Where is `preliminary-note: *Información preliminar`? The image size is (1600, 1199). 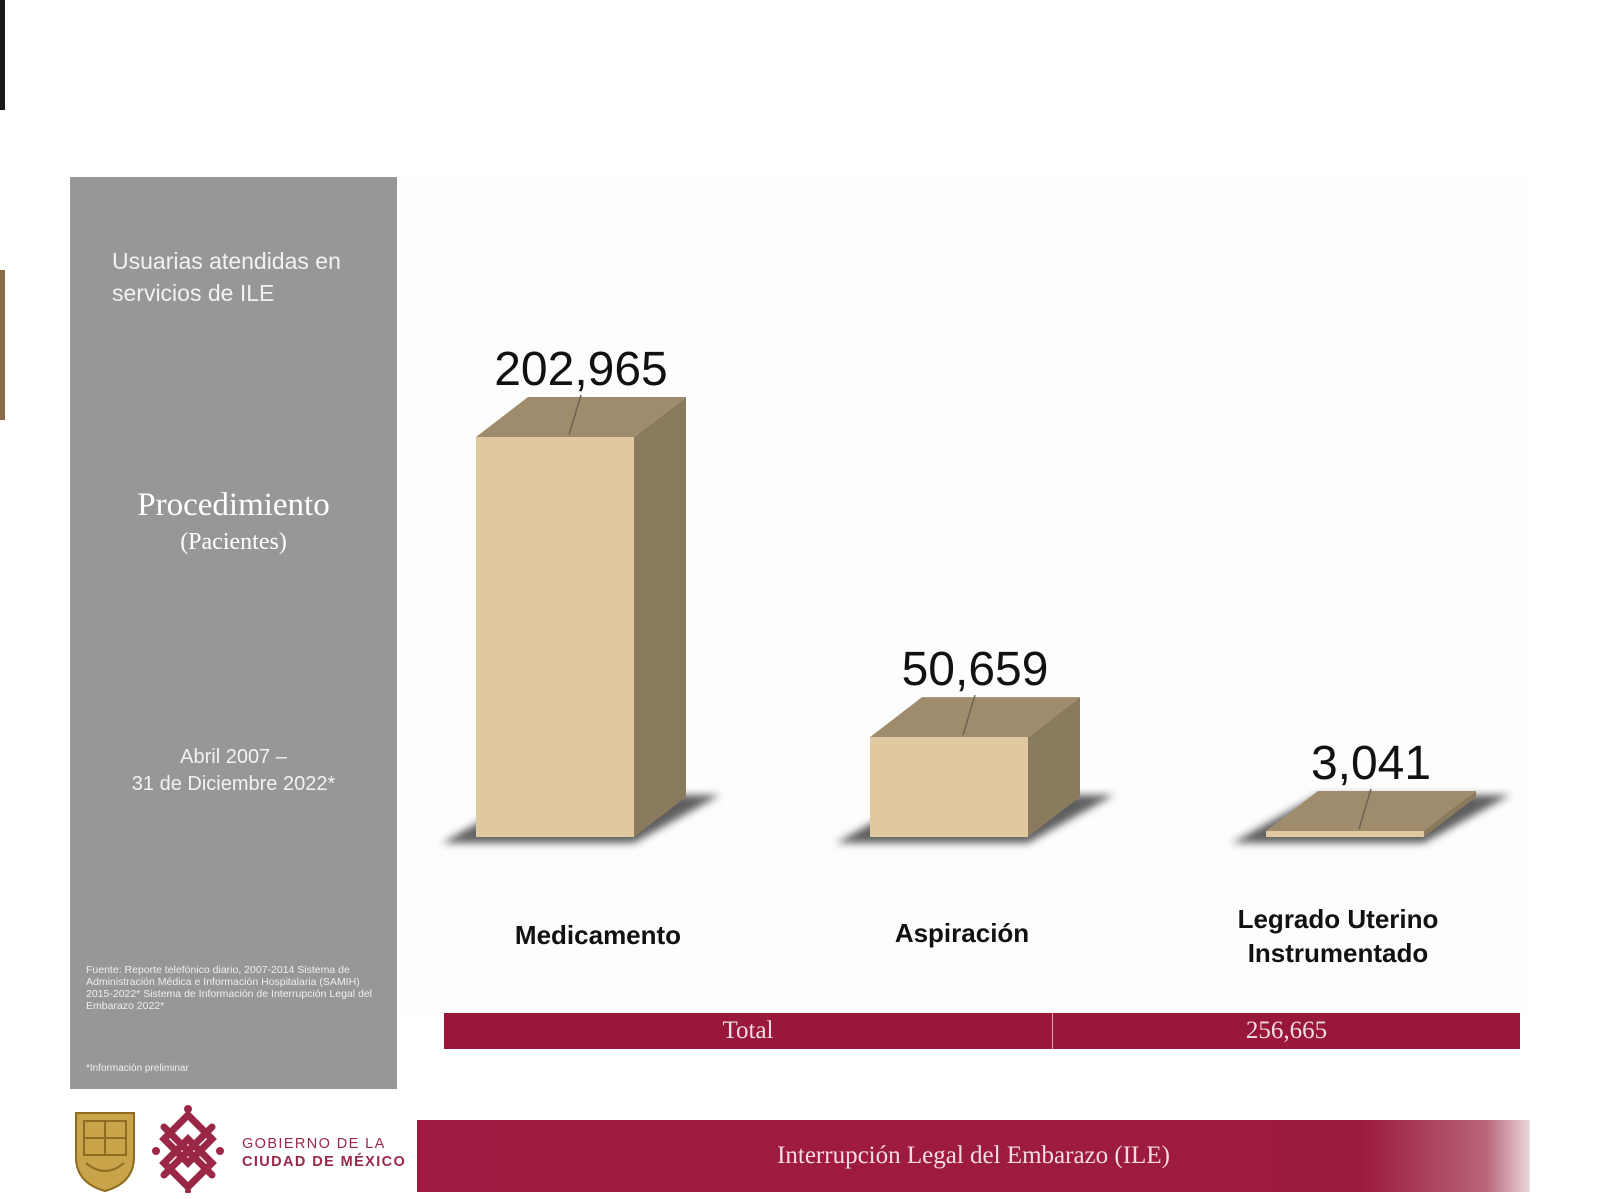
preliminary-note: *Información preliminar is located at coordinates (137, 1068).